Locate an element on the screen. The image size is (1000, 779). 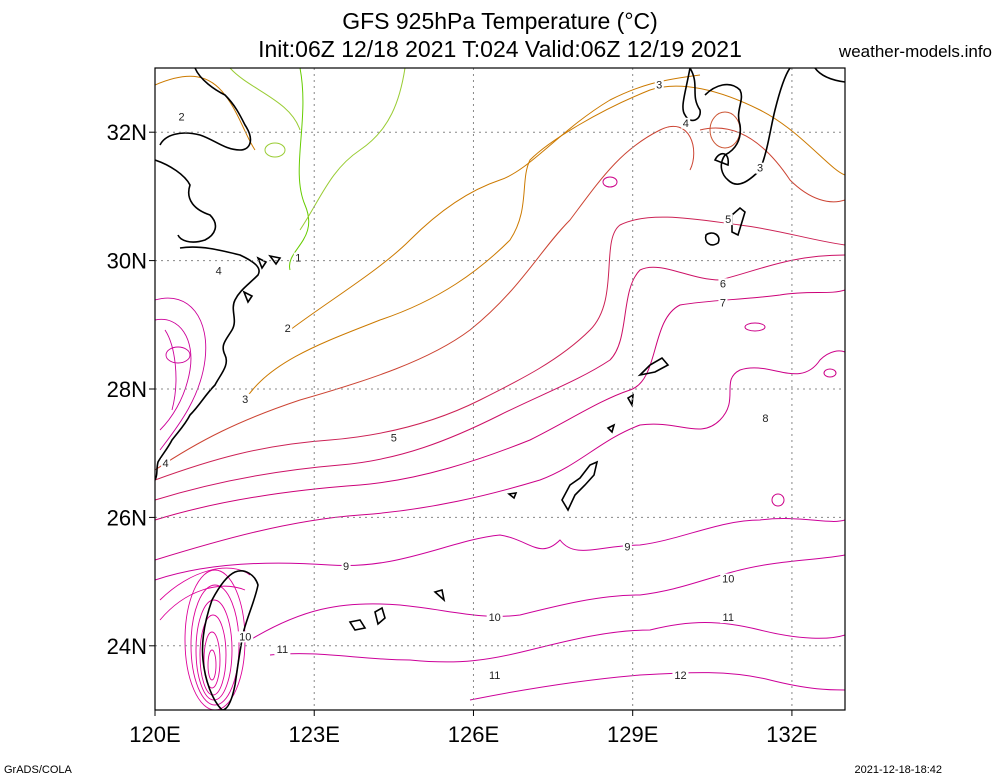
lat-tick-label: 32N is located at coordinates (127, 132).